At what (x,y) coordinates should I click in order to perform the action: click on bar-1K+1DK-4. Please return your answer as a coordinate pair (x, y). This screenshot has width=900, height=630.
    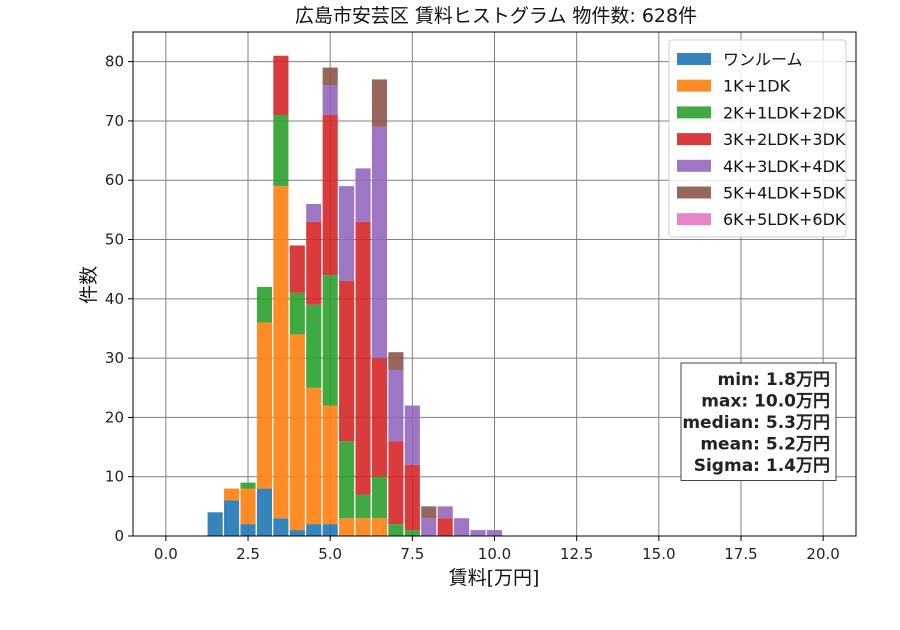
    Looking at the image, I should click on (297, 432).